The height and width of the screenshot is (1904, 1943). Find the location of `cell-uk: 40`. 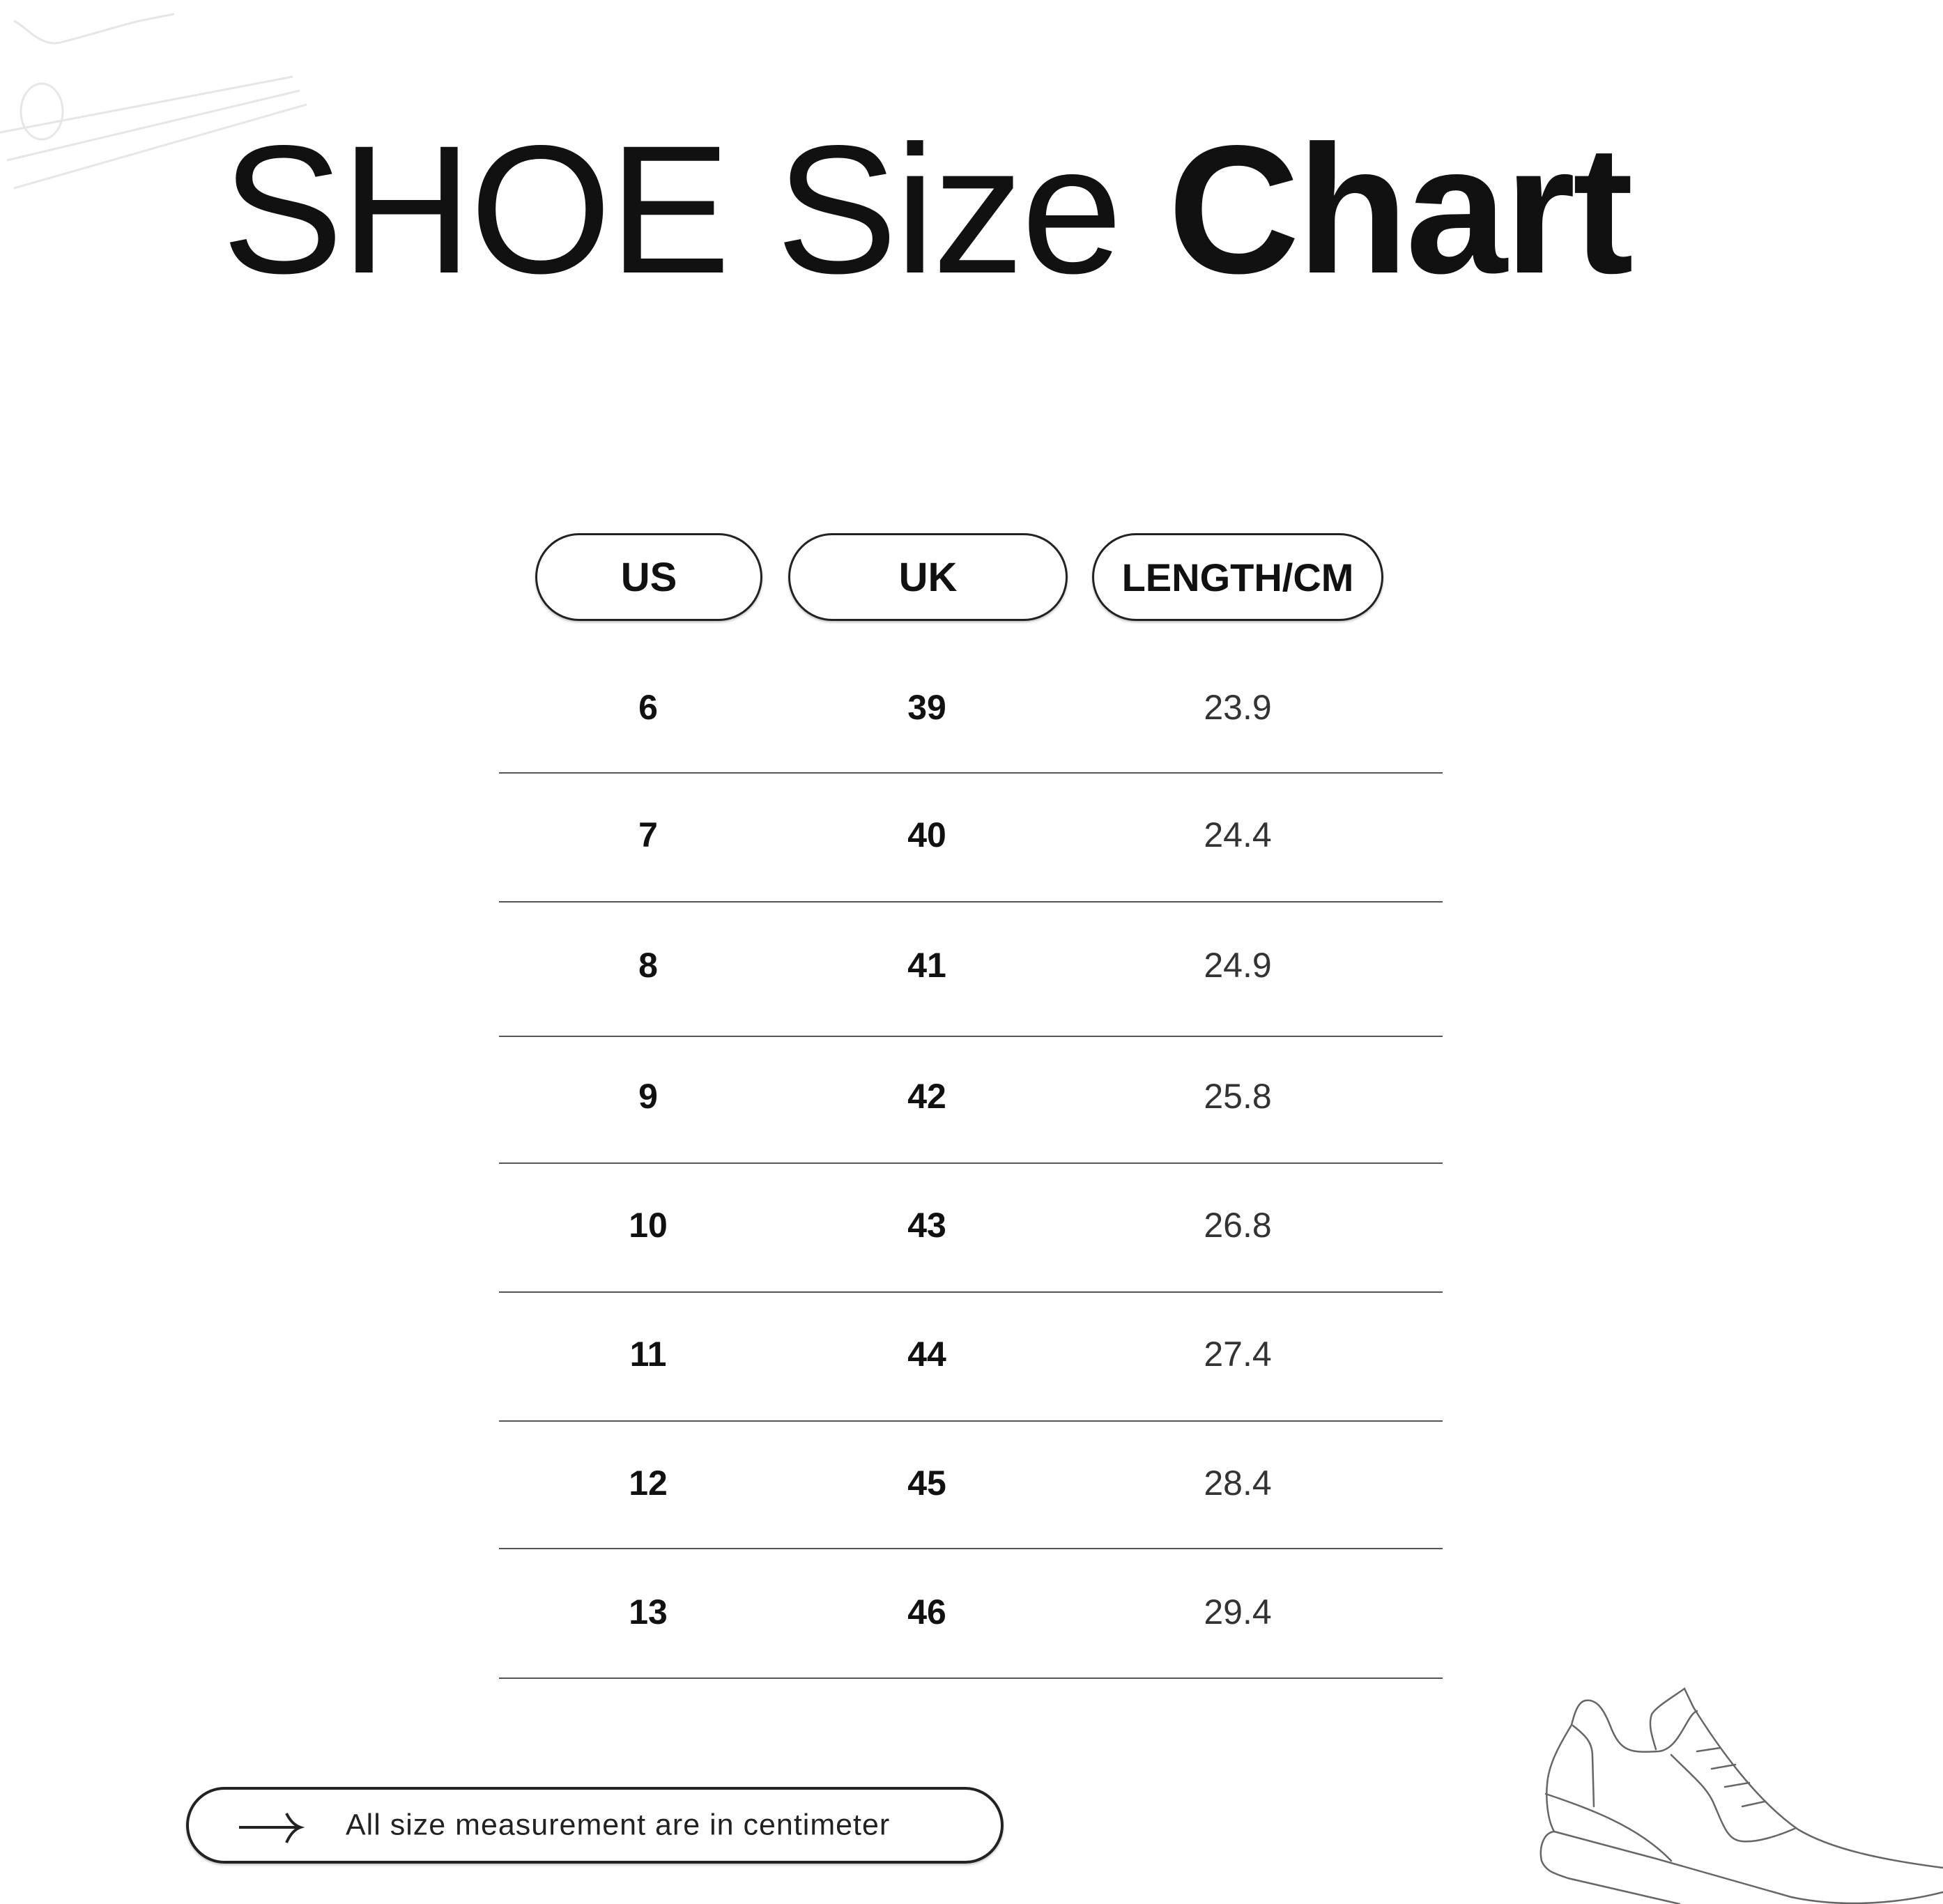

cell-uk: 40 is located at coordinates (926, 834).